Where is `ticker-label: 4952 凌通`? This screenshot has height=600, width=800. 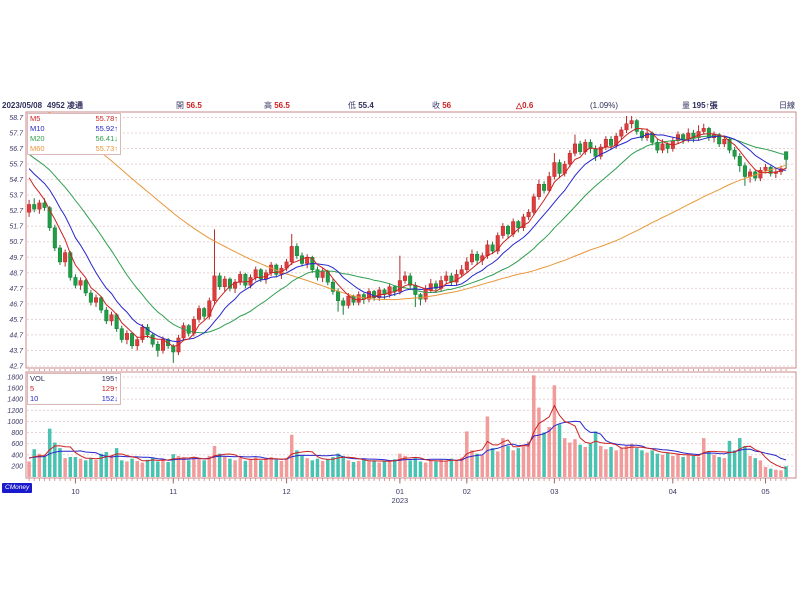 ticker-label: 4952 凌通 is located at coordinates (65, 105).